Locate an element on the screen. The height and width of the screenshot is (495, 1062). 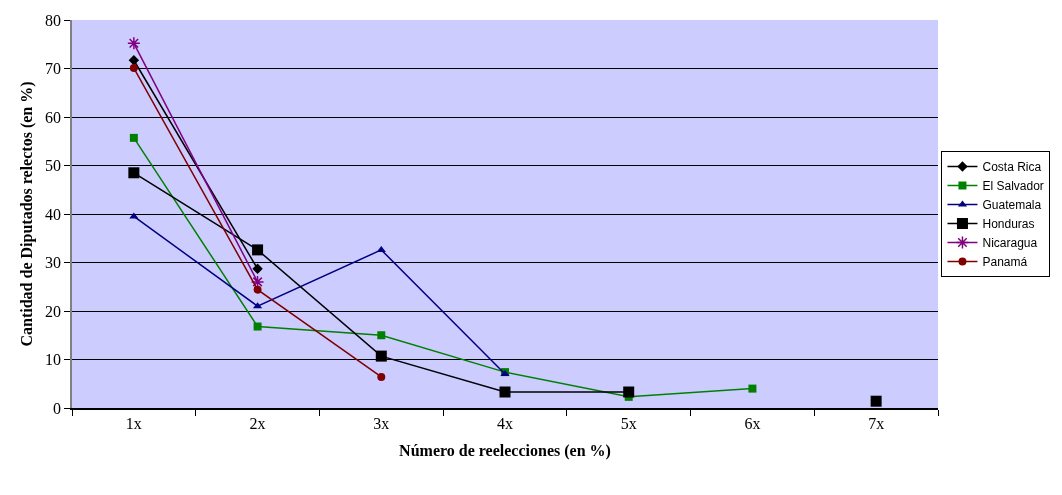
legend-label: Nicaragua is located at coordinates (1010, 243).